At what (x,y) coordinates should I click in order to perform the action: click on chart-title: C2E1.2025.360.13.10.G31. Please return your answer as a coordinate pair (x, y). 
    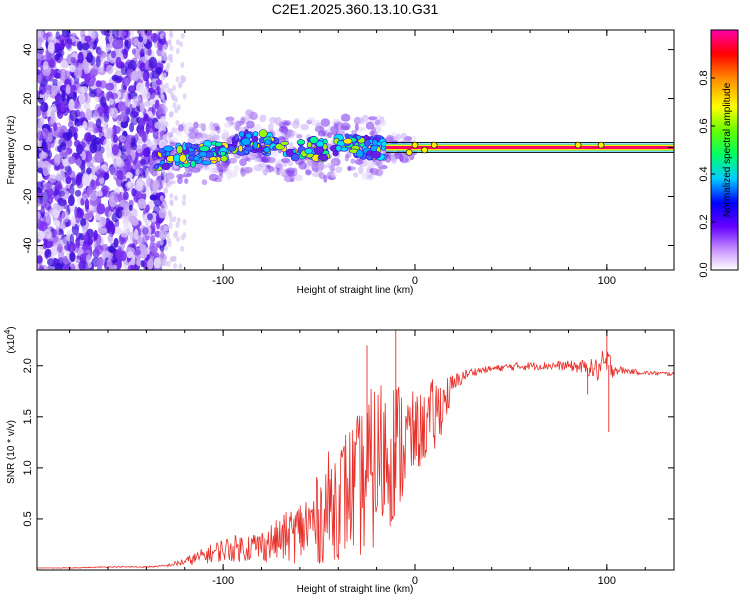
    Looking at the image, I should click on (355, 9).